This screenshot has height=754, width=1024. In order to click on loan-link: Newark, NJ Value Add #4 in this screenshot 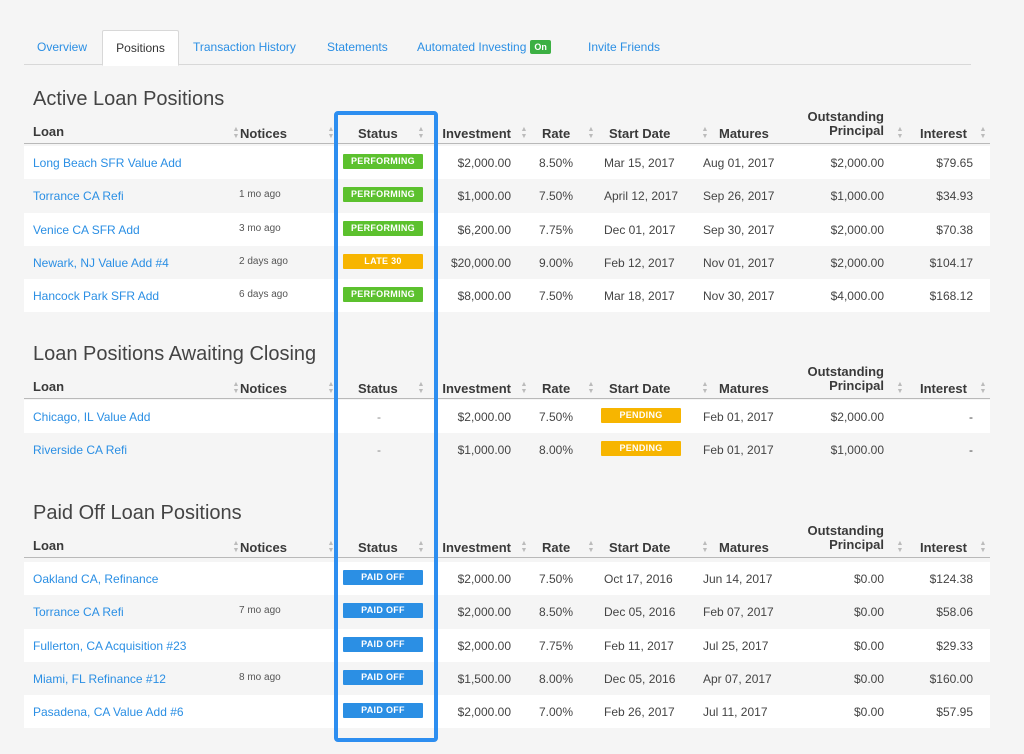, I will do `click(101, 262)`.